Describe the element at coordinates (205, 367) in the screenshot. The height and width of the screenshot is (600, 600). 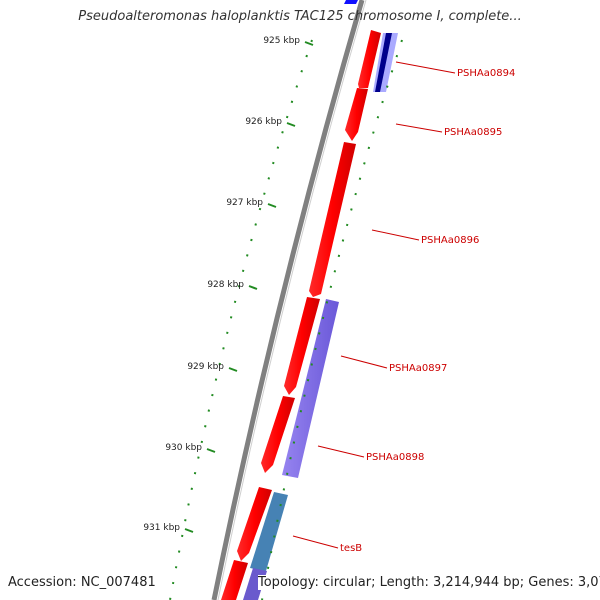
I see `kbp-tick-label: 929 kbp` at that location.